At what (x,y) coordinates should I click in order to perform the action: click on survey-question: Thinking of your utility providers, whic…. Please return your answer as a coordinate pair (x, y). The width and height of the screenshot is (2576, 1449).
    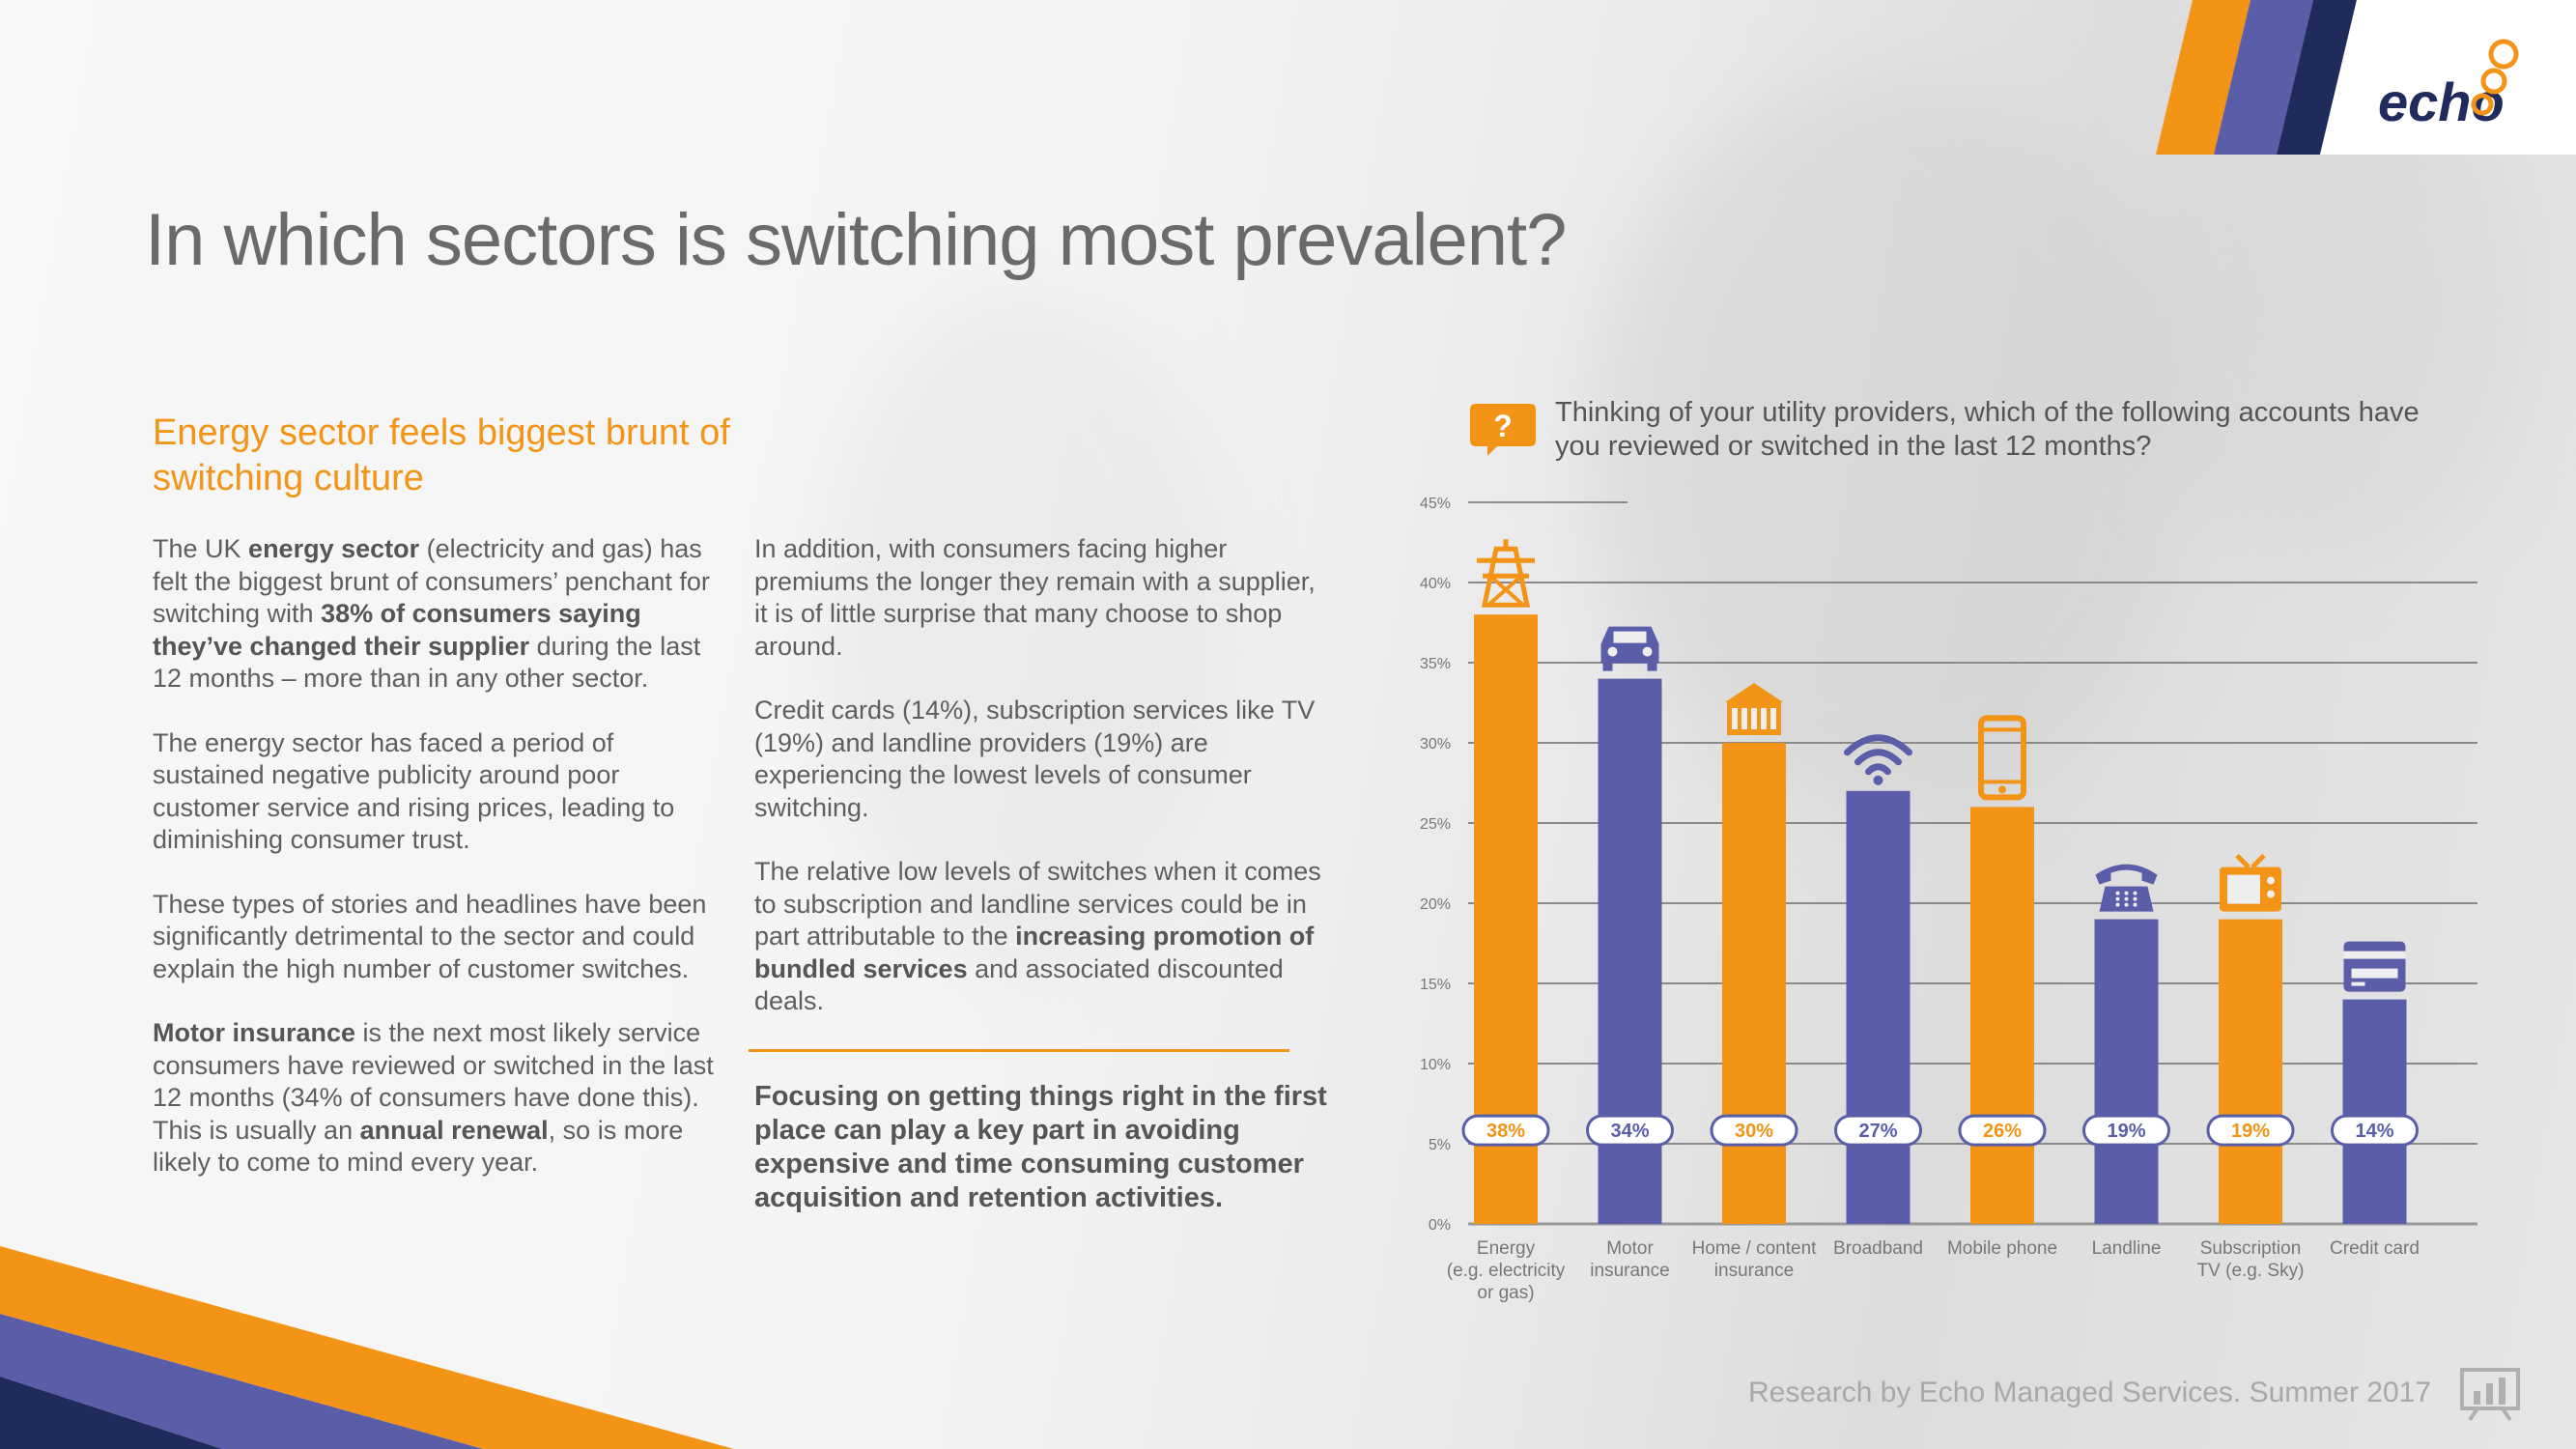
    Looking at the image, I should click on (1987, 429).